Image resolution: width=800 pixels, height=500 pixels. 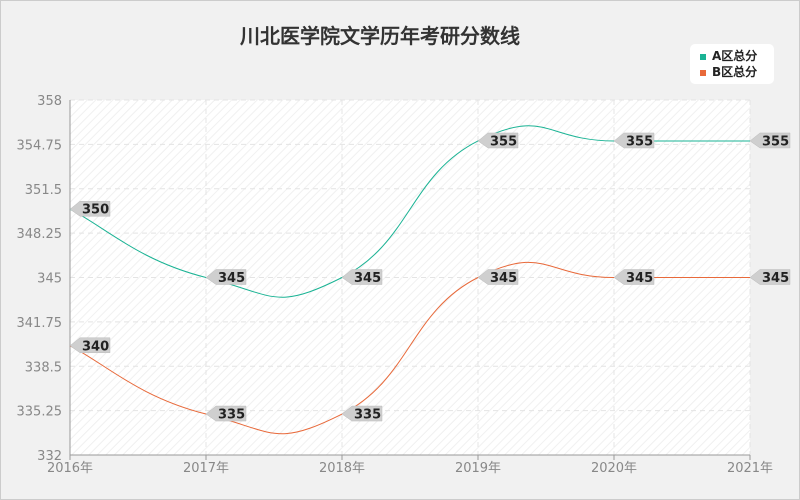 What do you see at coordinates (49, 279) in the screenshot?
I see `y-tick-label: 345` at bounding box center [49, 279].